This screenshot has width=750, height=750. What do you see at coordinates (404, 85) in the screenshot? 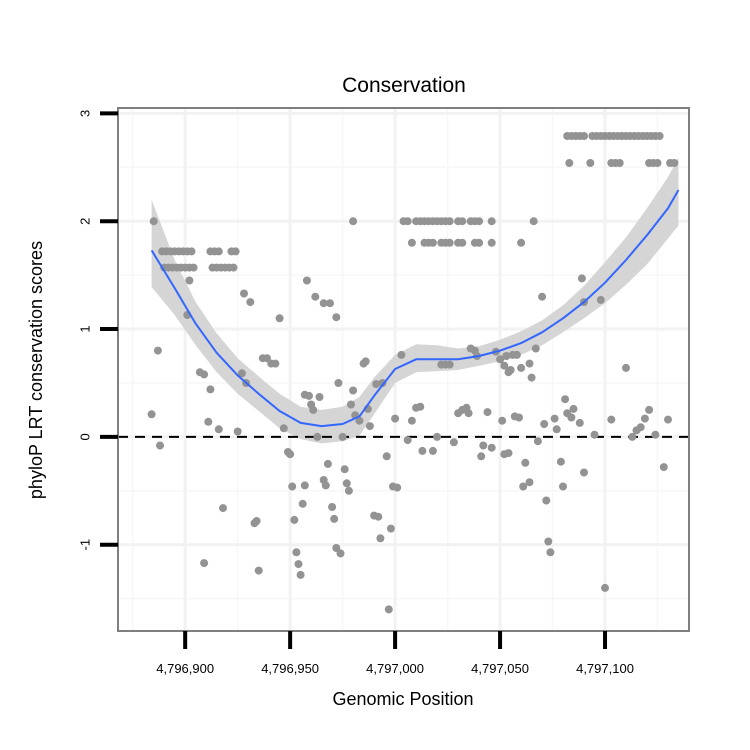
I see `chart-title: Conservation` at bounding box center [404, 85].